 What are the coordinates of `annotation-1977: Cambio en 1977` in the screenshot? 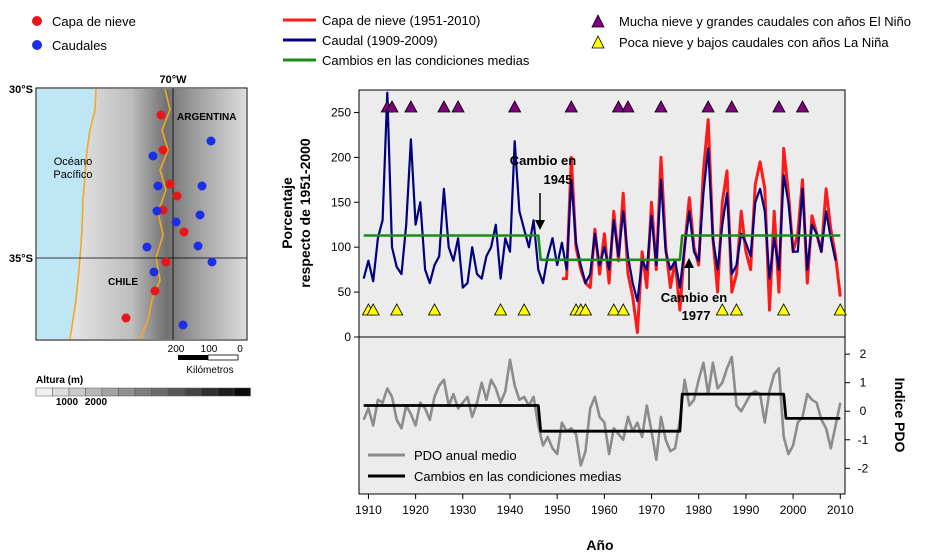 It's located at (694, 290).